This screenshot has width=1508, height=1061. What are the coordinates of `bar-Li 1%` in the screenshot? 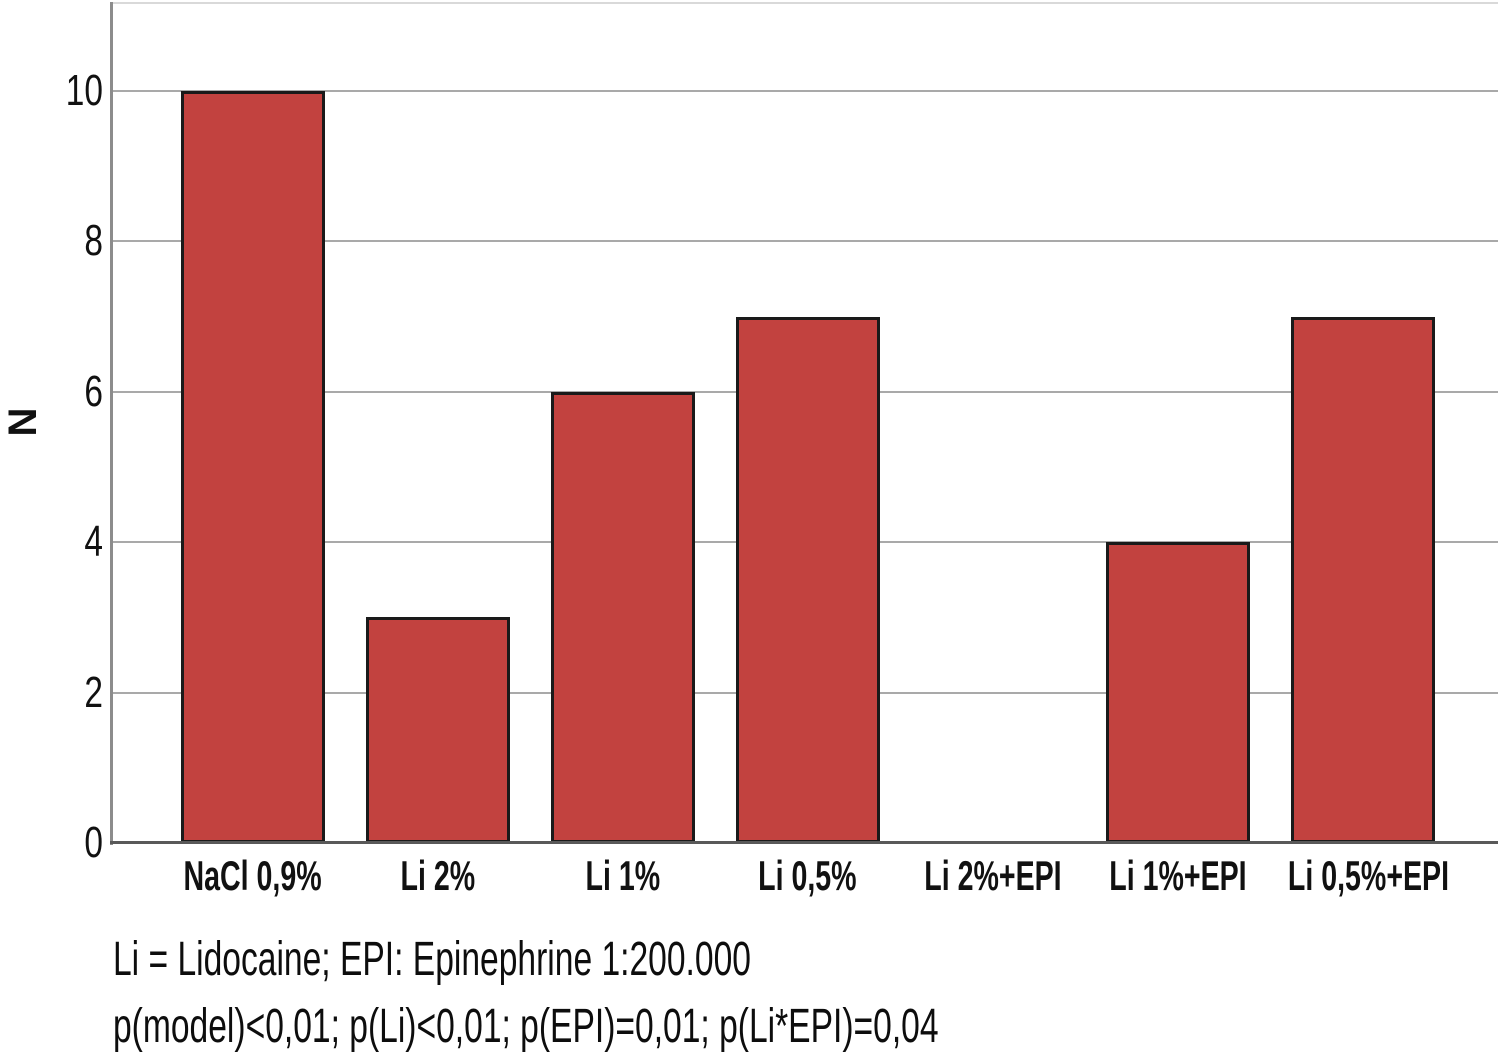 It's located at (622, 617).